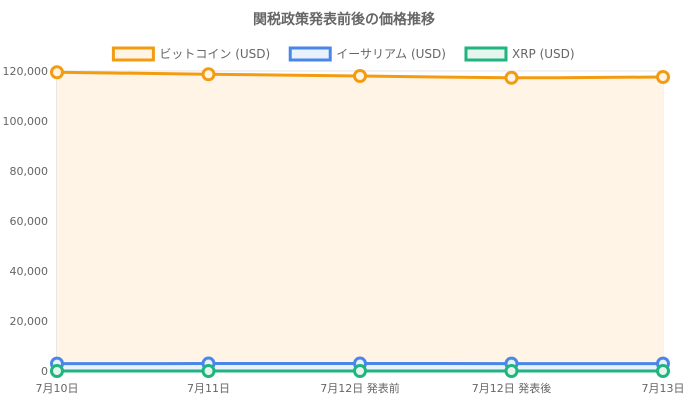 The image size is (688, 400). What do you see at coordinates (29, 171) in the screenshot?
I see `y-tick-label: 80,000` at bounding box center [29, 171].